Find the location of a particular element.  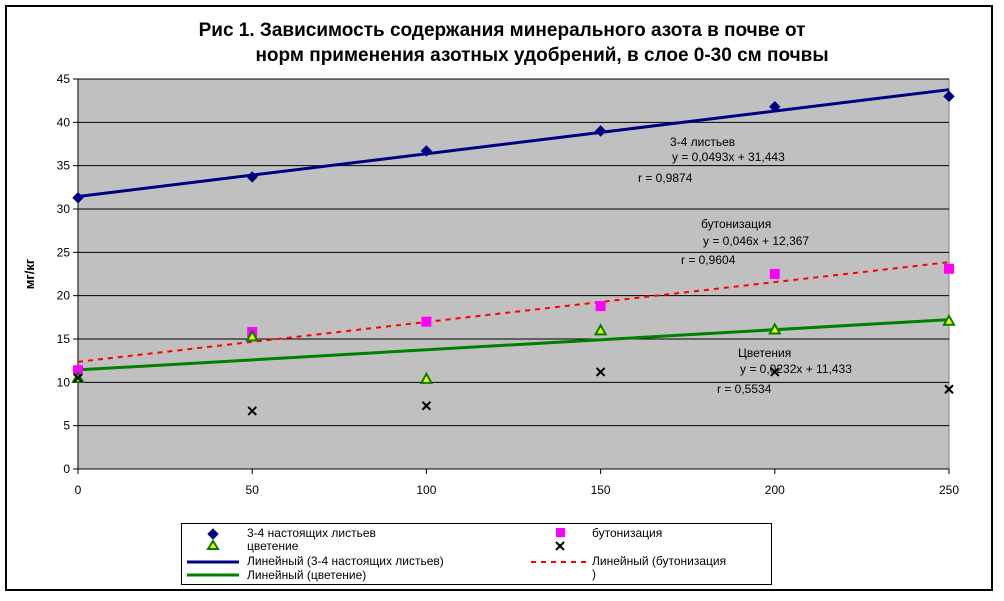

legend-marker-budding is located at coordinates (560, 532).